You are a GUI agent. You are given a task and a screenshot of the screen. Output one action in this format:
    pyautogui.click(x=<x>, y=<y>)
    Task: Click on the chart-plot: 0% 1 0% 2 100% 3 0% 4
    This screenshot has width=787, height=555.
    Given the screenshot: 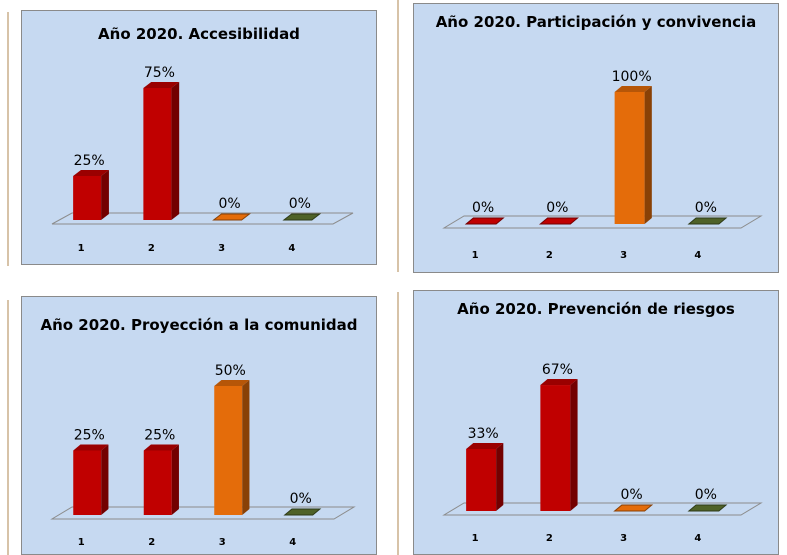 What is the action you would take?
    pyautogui.click(x=602, y=165)
    